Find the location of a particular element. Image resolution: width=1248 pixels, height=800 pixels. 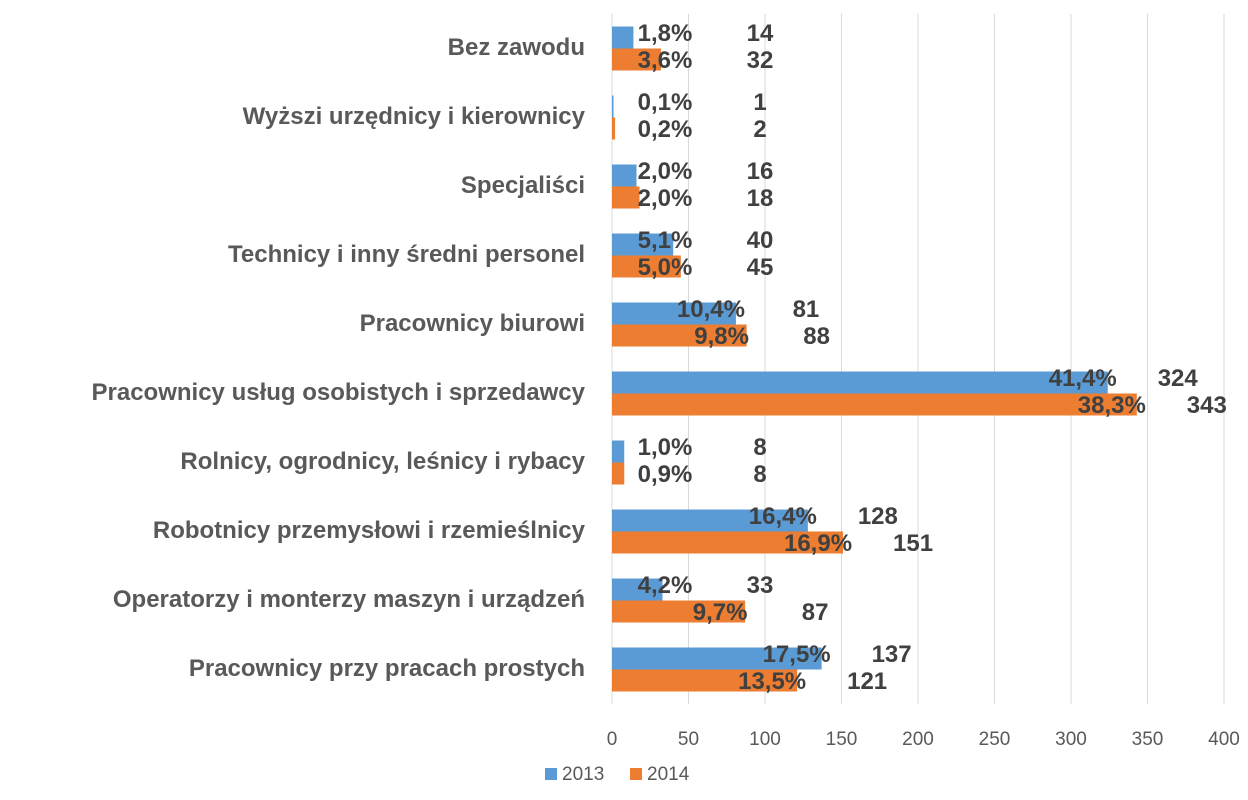

legend-label: 2014 is located at coordinates (668, 774).